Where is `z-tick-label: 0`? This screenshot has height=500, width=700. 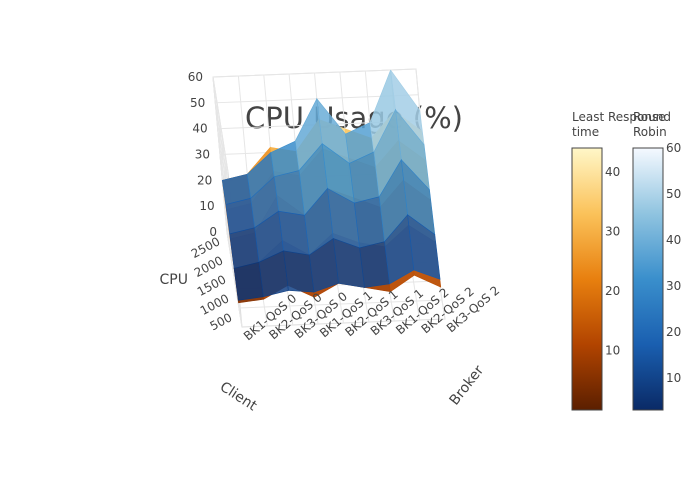
z-tick-label: 0 is located at coordinates (213, 232).